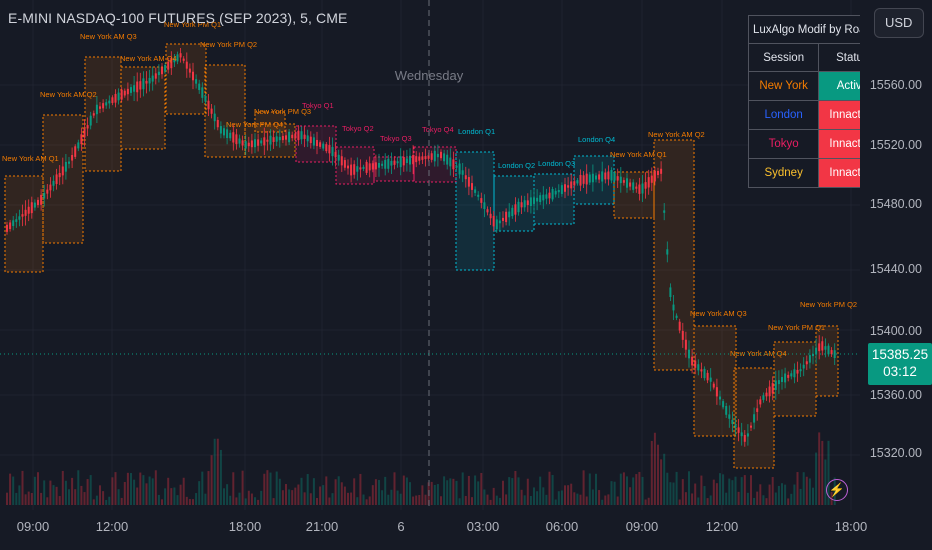 The height and width of the screenshot is (550, 932). Describe the element at coordinates (783, 115) in the screenshot. I see `session-name: London` at that location.